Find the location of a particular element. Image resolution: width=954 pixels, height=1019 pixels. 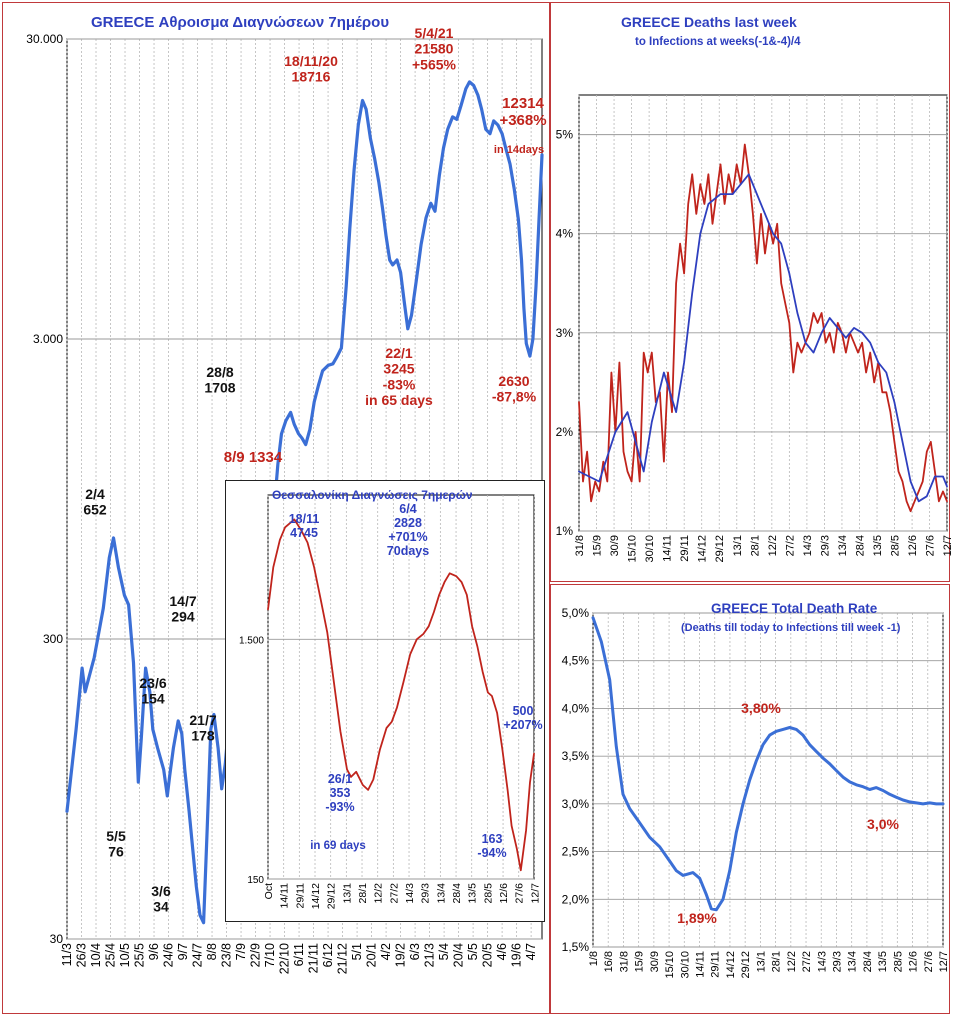

x-tick-label: 30/10 is located at coordinates (650, 549).